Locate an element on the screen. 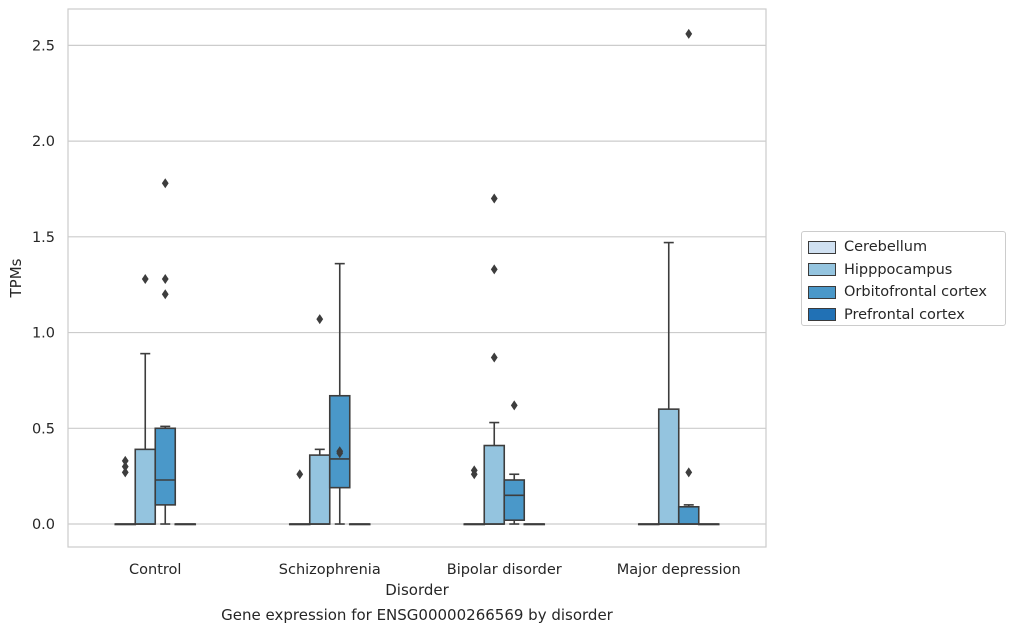 This screenshot has width=1018, height=638. legend-item-2: Orbitofrontal cortex is located at coordinates (906, 292).